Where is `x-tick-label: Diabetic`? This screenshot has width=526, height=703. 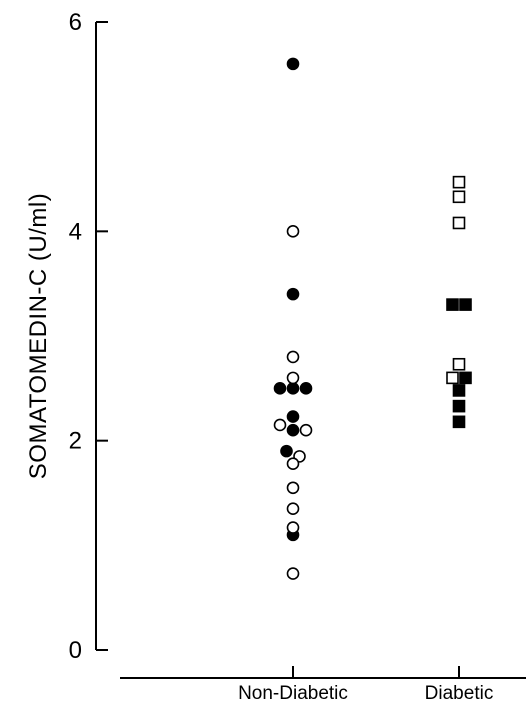 x-tick-label: Diabetic is located at coordinates (459, 693).